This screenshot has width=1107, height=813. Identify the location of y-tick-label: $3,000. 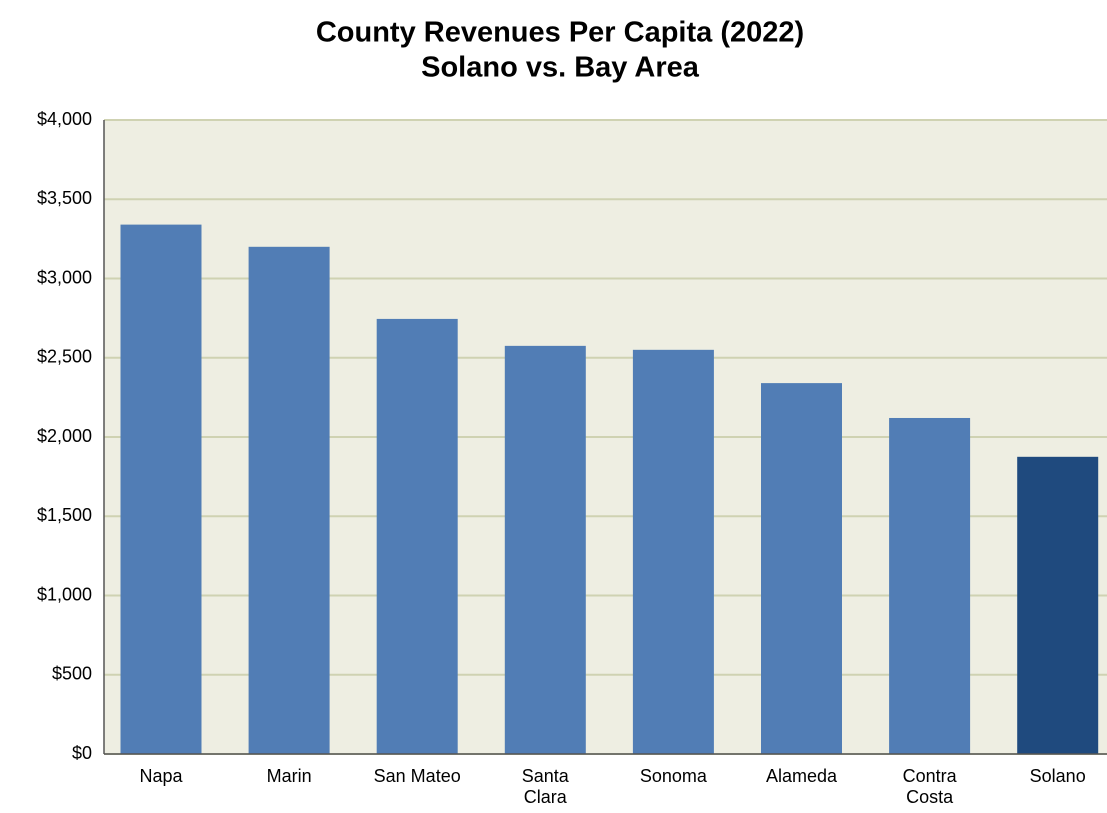
(64, 277).